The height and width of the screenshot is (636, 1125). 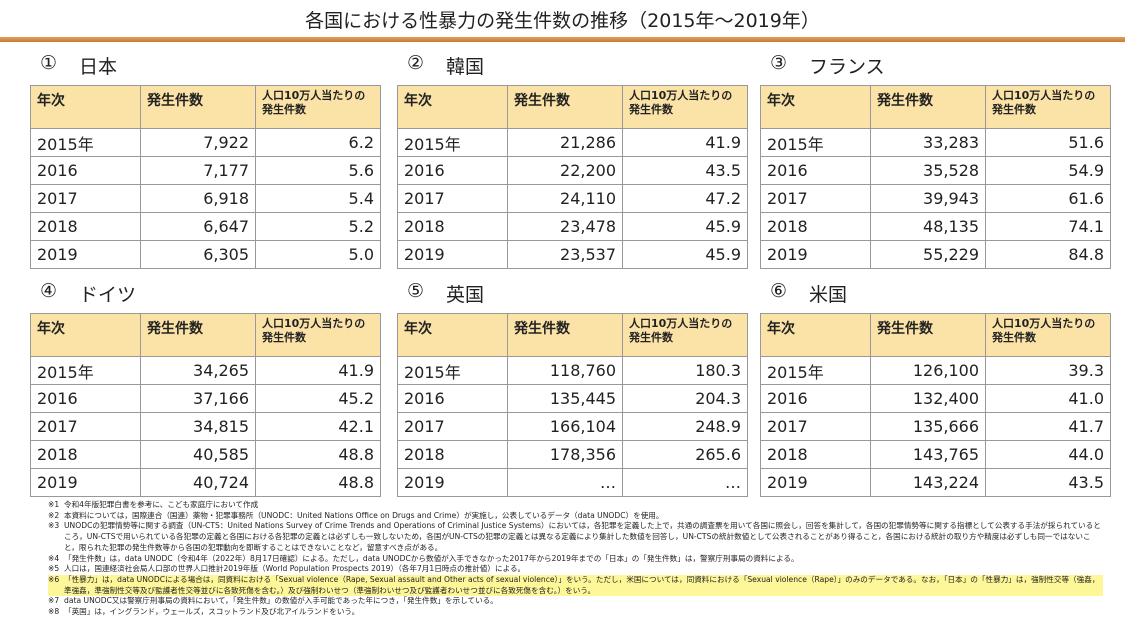 What do you see at coordinates (318, 482) in the screenshot?
I see `value-cell: 48.8` at bounding box center [318, 482].